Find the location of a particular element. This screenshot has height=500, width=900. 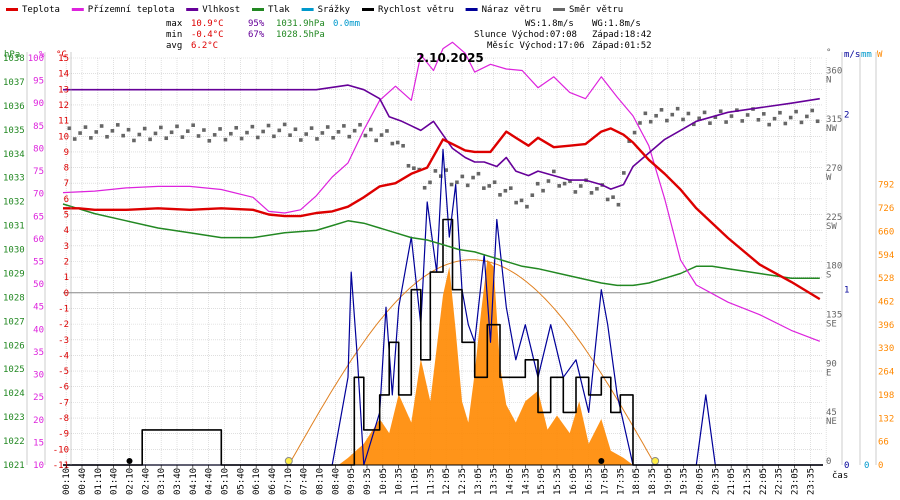

hpa-tick-label: 1033 is located at coordinates (14, 179).